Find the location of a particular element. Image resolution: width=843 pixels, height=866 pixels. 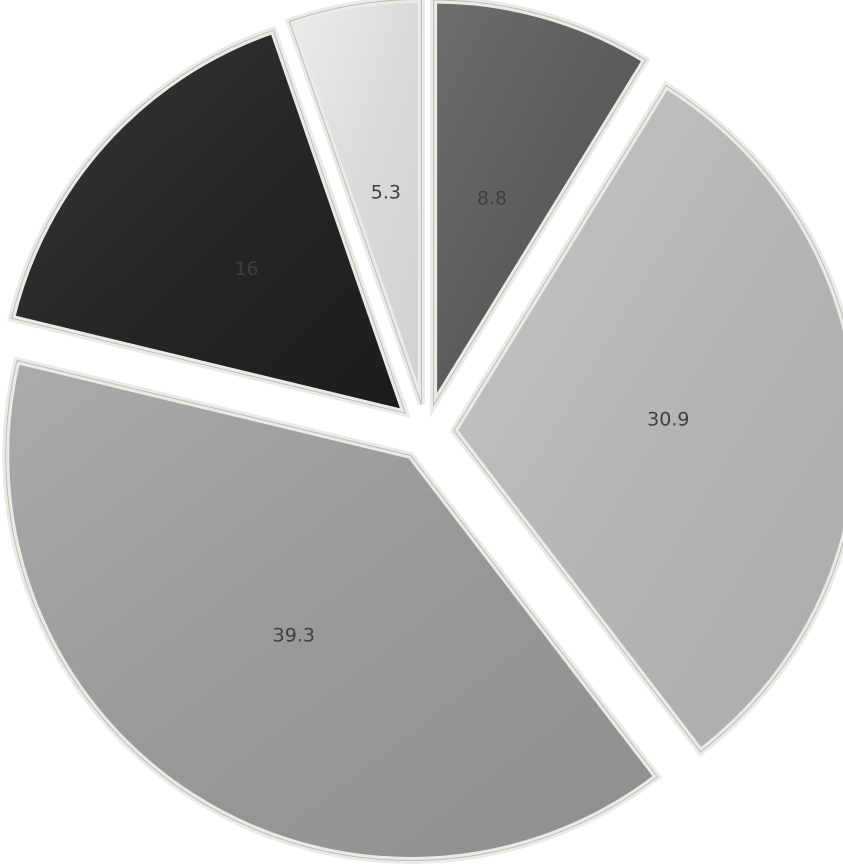

pie-slice-label: 5.3 is located at coordinates (386, 193).